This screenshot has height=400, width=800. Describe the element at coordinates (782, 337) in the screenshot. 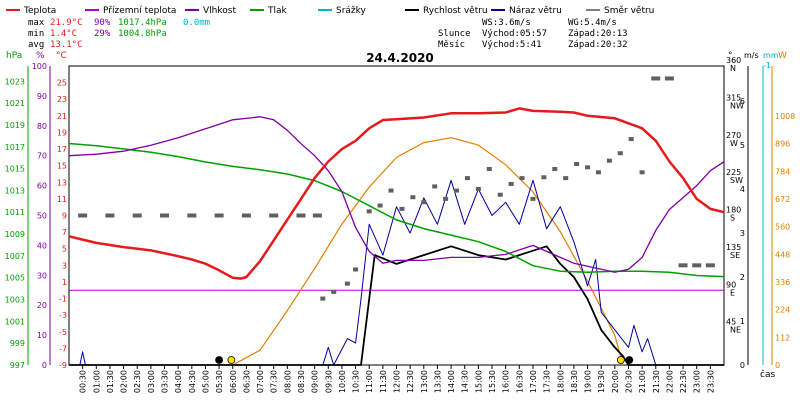

I see `solar-tick-label: 112` at that location.